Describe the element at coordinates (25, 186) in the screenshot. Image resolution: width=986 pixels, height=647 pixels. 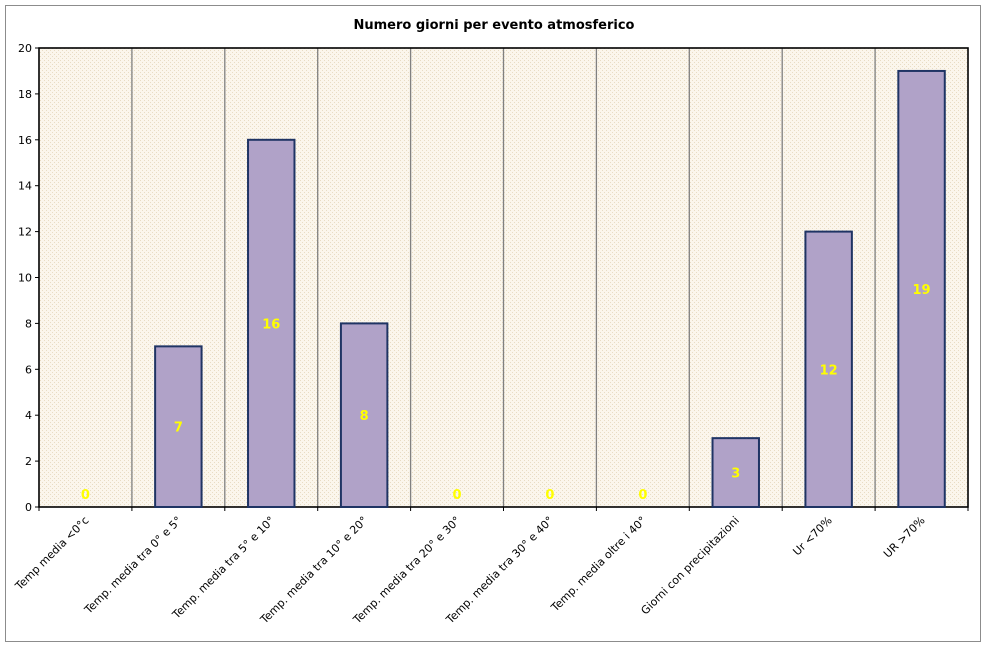
I see `y-tick-label: 14` at that location.